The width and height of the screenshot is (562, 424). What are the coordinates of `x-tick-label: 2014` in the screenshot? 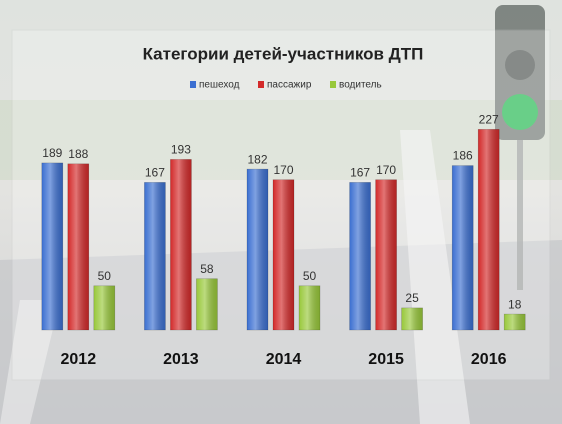 It's located at (284, 359).